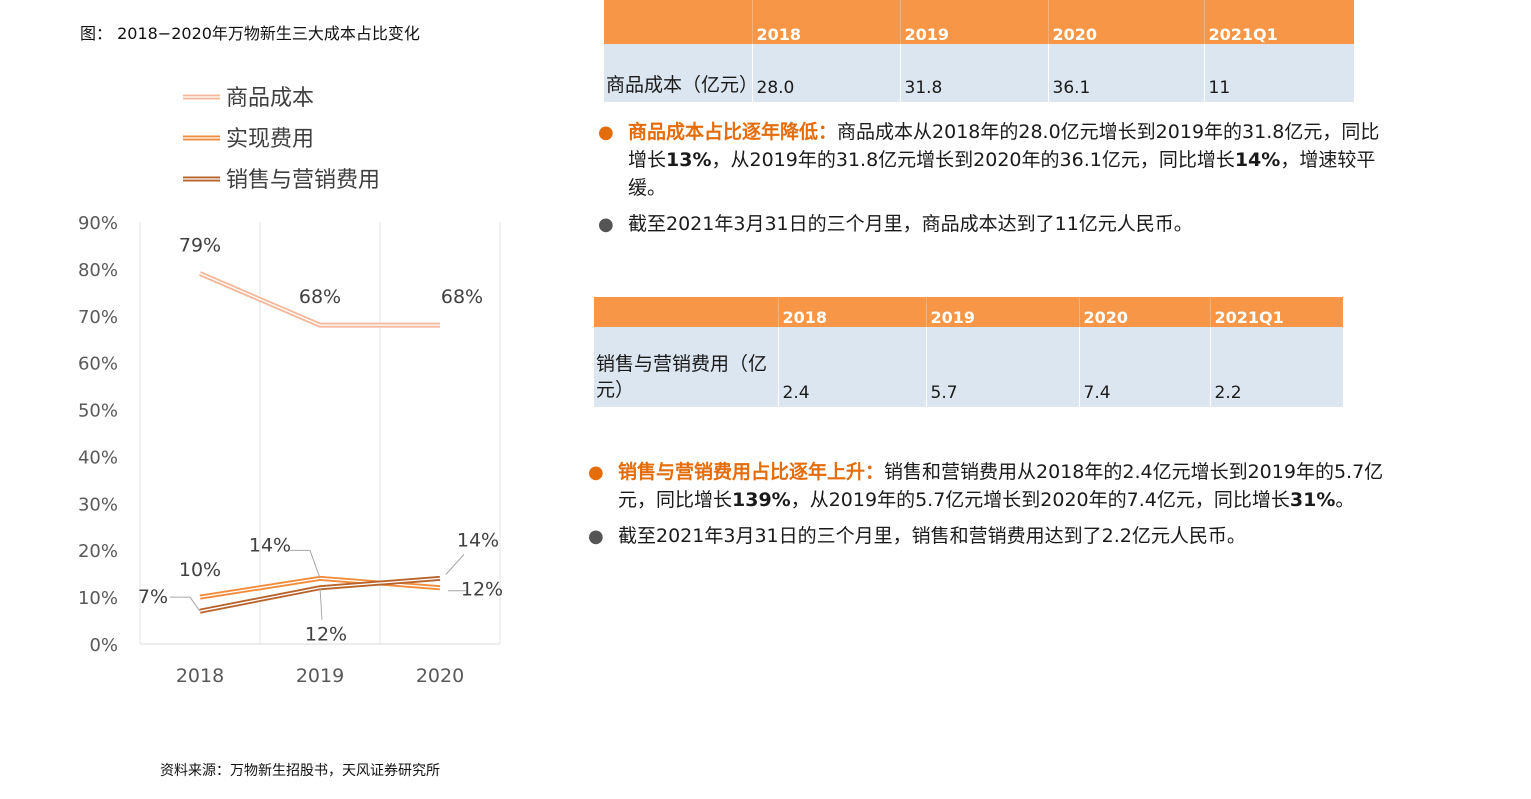  Describe the element at coordinates (910, 224) in the screenshot. I see `bullet-text: 截至2021年3月31日的三个月里，商品成本达到了11亿元人民币。` at that location.